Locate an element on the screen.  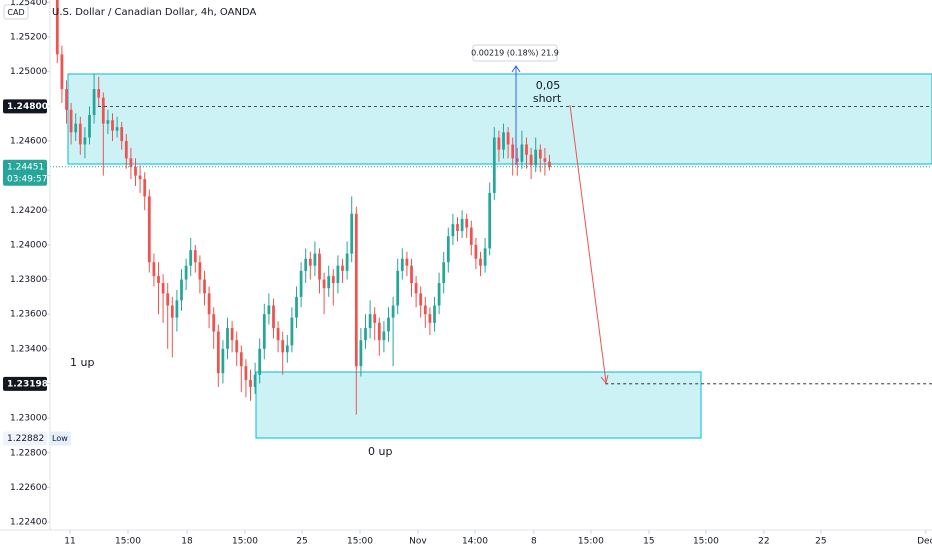
x-tick-label: 14:00 is located at coordinates (475, 542).